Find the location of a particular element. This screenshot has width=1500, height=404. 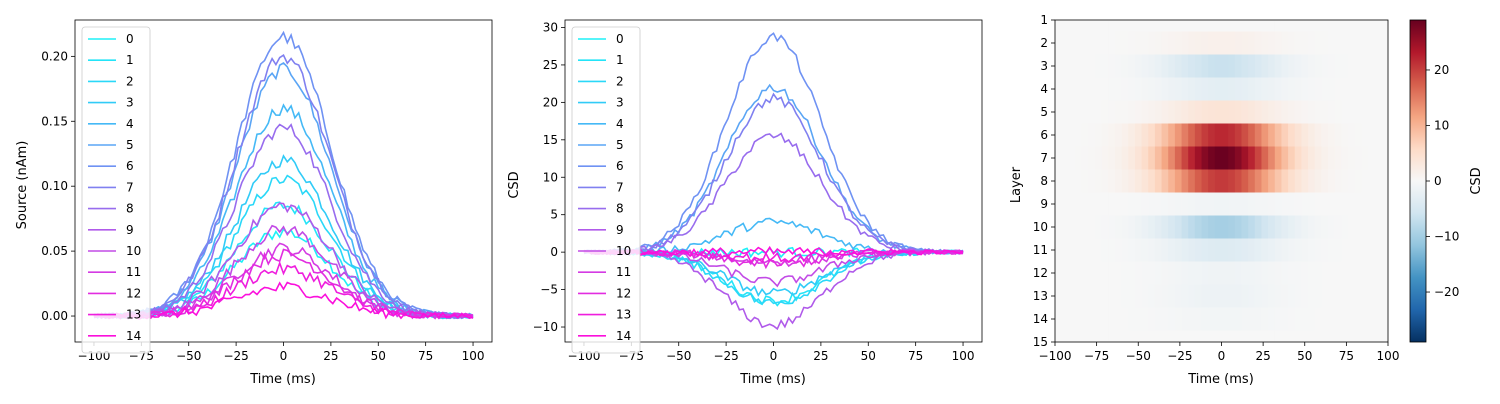

source-y-tick-label: 0.05 is located at coordinates (54, 251).